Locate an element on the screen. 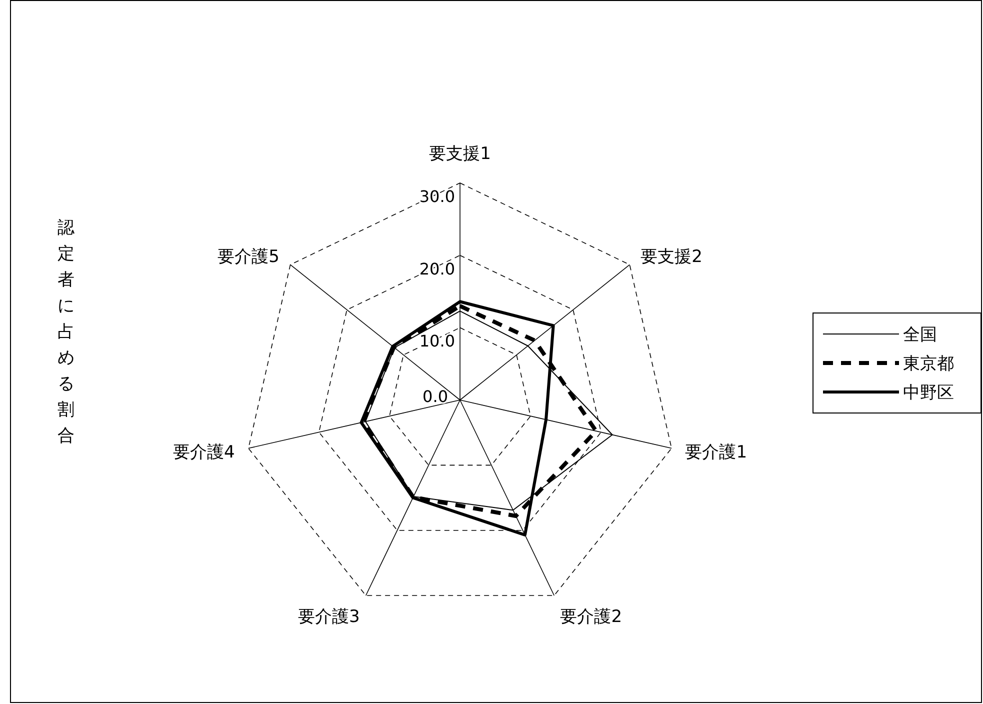  spoke-label: 要介護2 is located at coordinates (591, 617).